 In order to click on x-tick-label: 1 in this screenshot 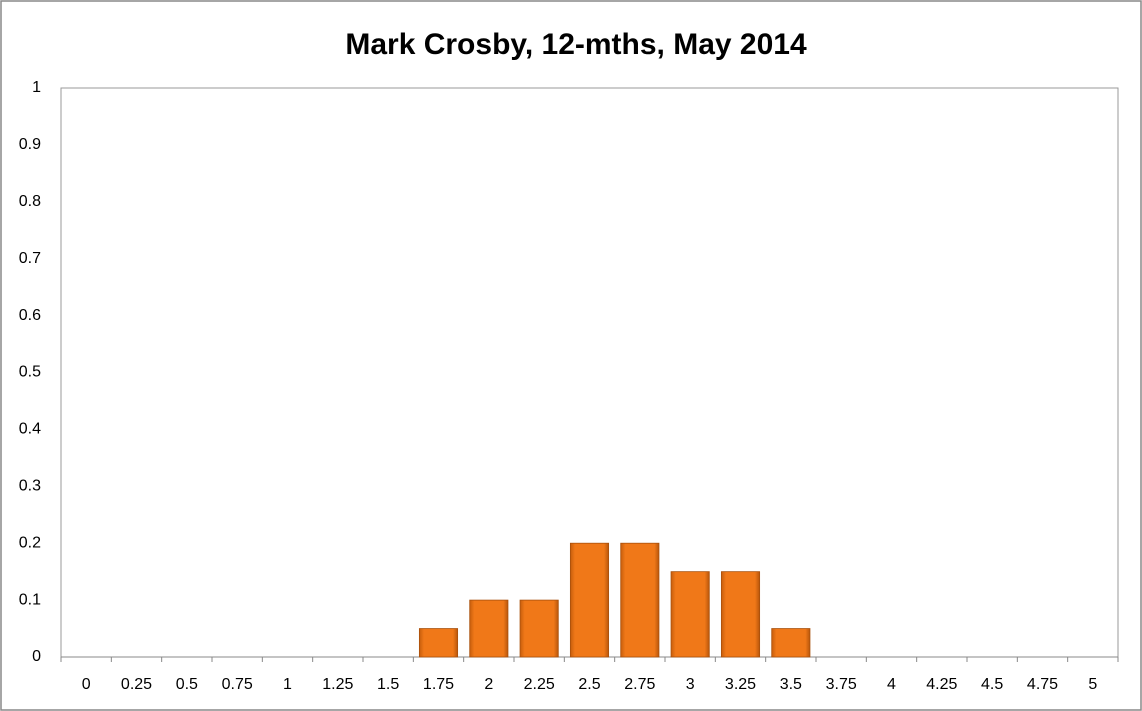, I will do `click(287, 684)`.